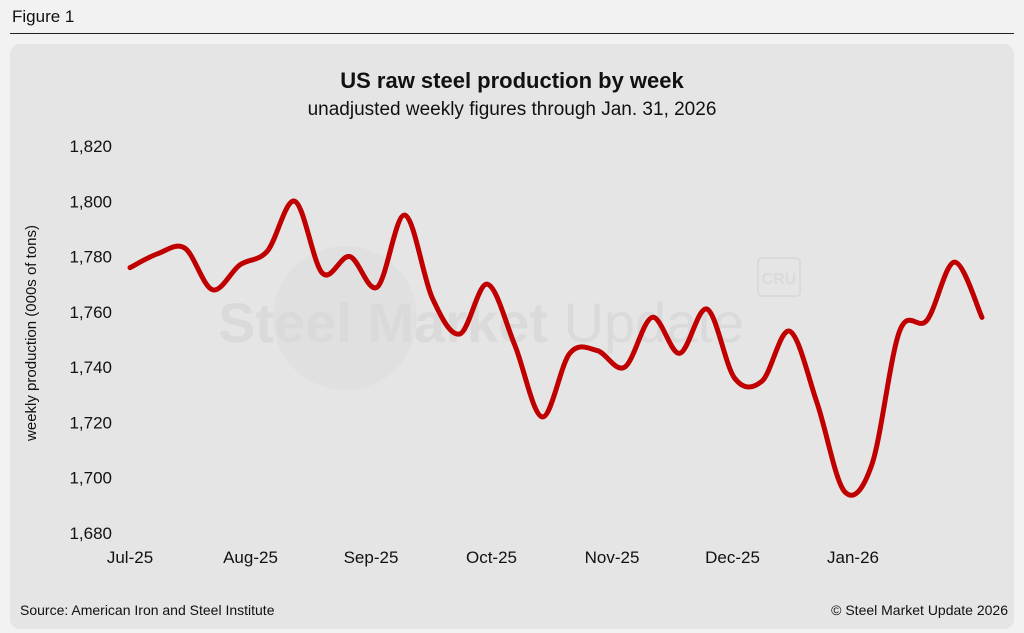 Image resolution: width=1024 pixels, height=633 pixels. Describe the element at coordinates (90, 422) in the screenshot. I see `y-tick-label: 1,720` at that location.